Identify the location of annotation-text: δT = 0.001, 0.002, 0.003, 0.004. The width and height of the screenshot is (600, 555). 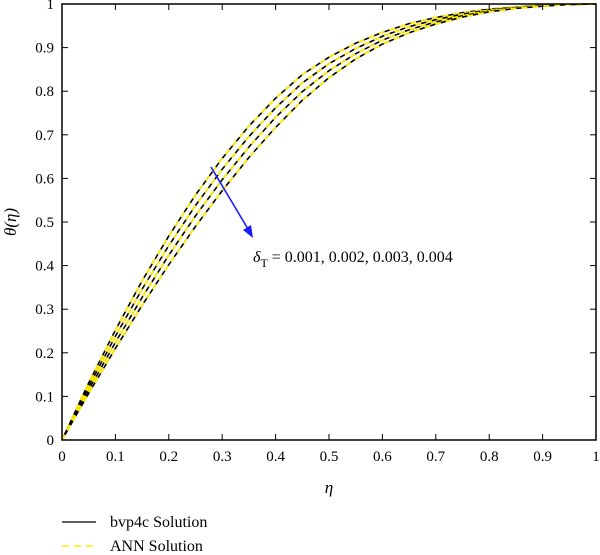
(353, 259).